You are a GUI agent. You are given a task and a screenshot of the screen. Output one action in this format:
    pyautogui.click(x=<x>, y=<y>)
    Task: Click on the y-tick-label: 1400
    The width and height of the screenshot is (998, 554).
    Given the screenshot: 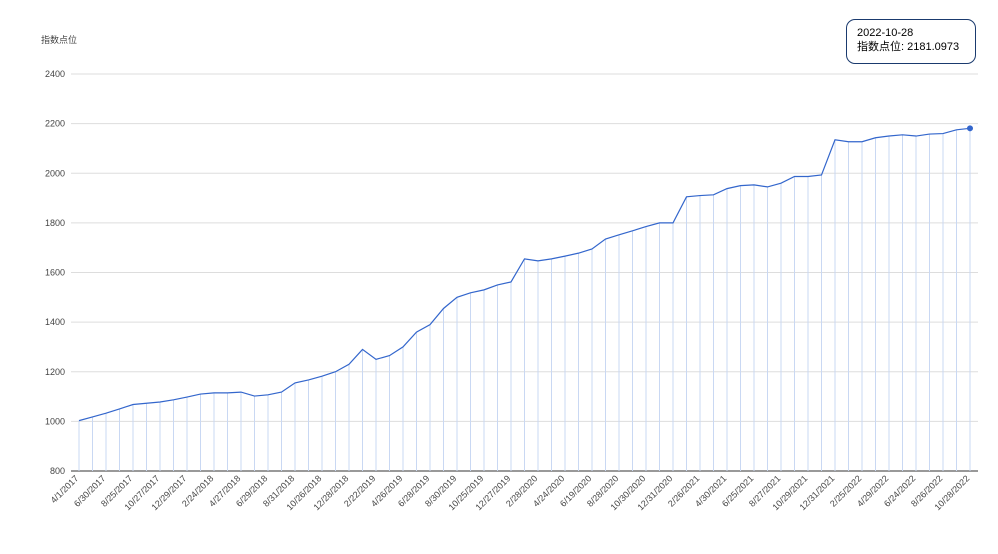 What is the action you would take?
    pyautogui.click(x=55, y=322)
    